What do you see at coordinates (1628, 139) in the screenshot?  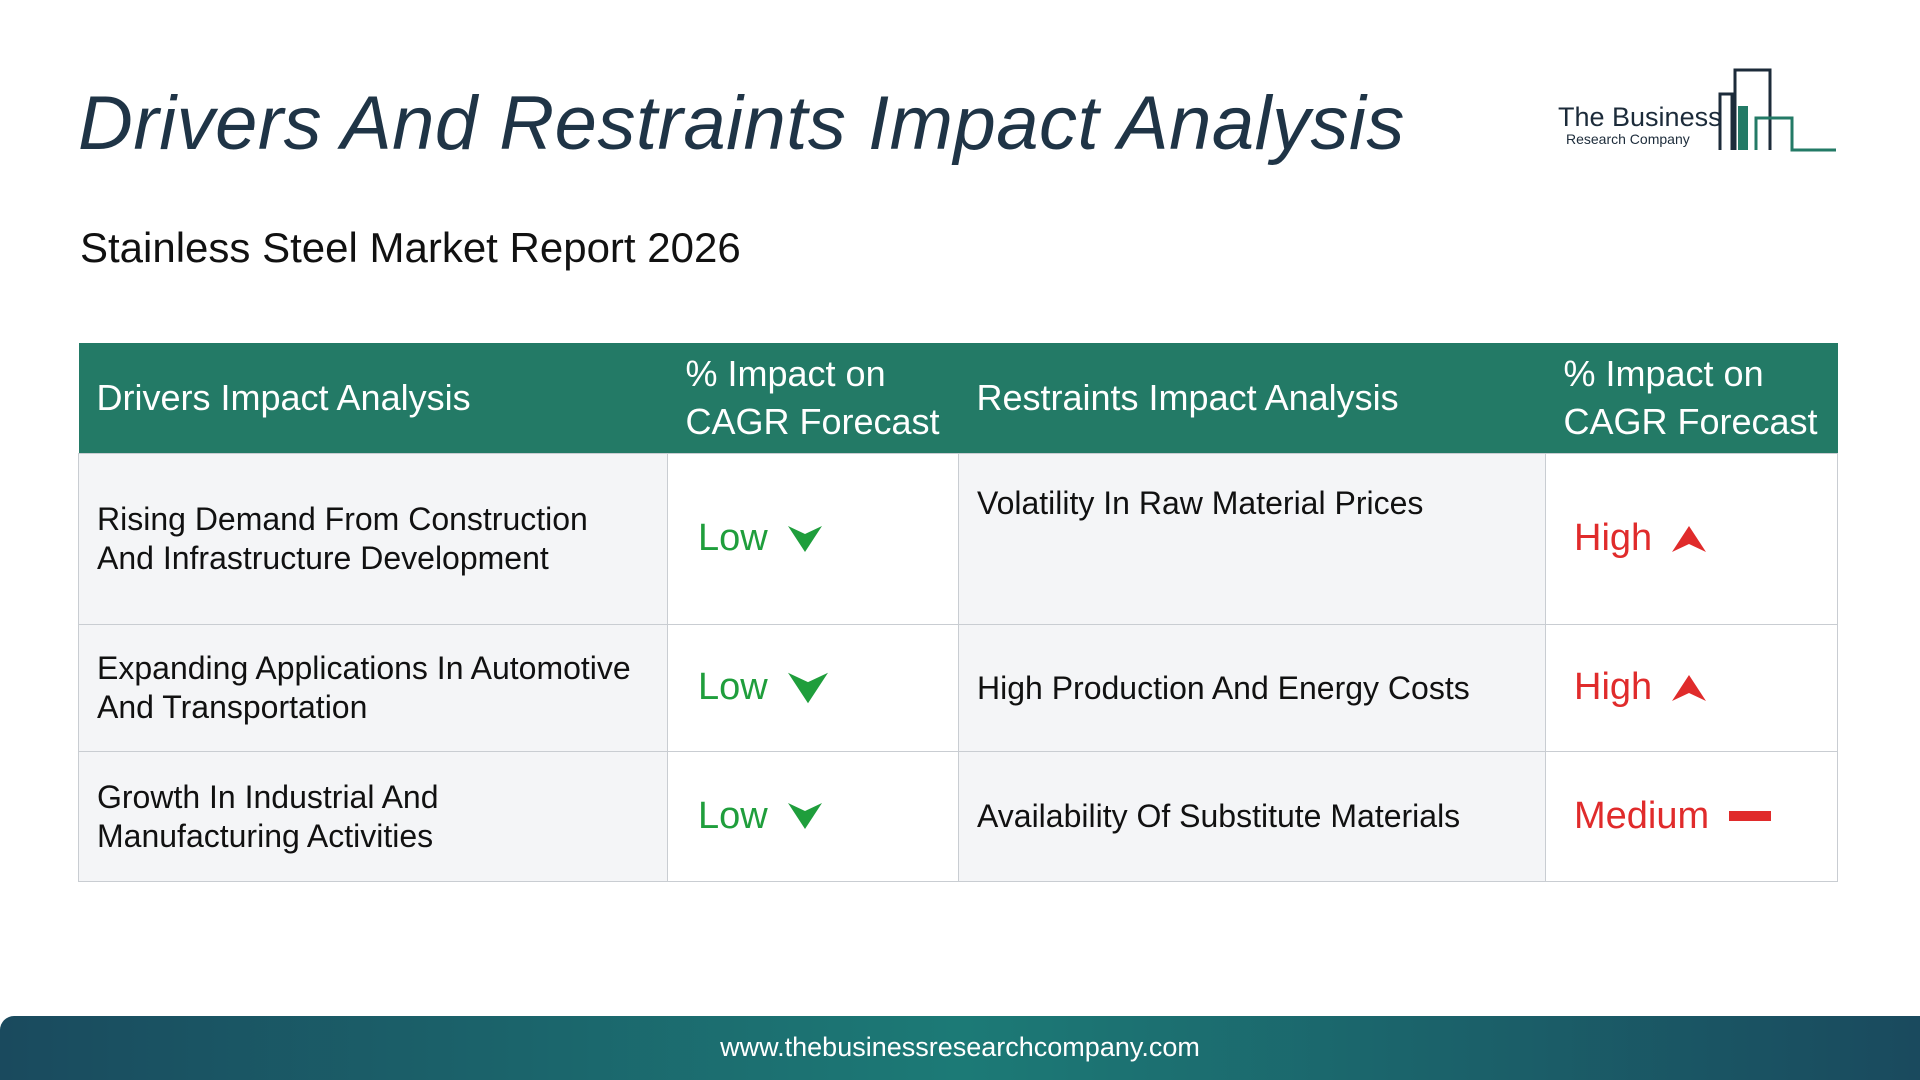 I see `logo-tagline: Research Company` at bounding box center [1628, 139].